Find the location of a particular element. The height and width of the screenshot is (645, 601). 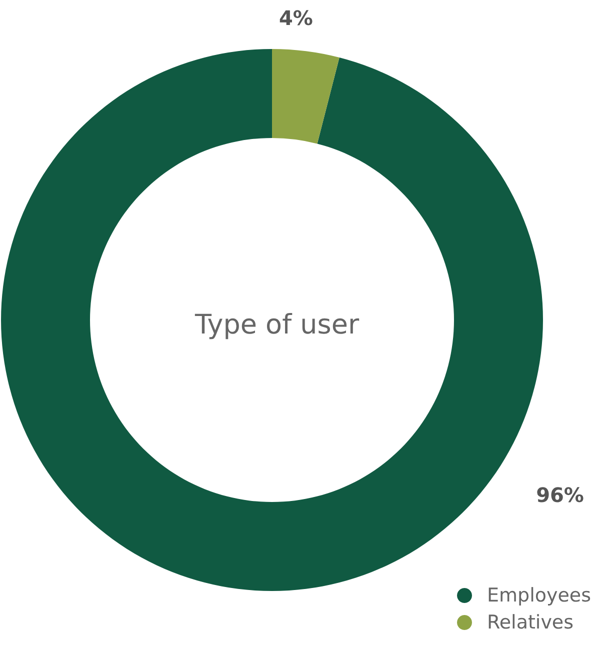

legend-label: Relatives is located at coordinates (530, 623).